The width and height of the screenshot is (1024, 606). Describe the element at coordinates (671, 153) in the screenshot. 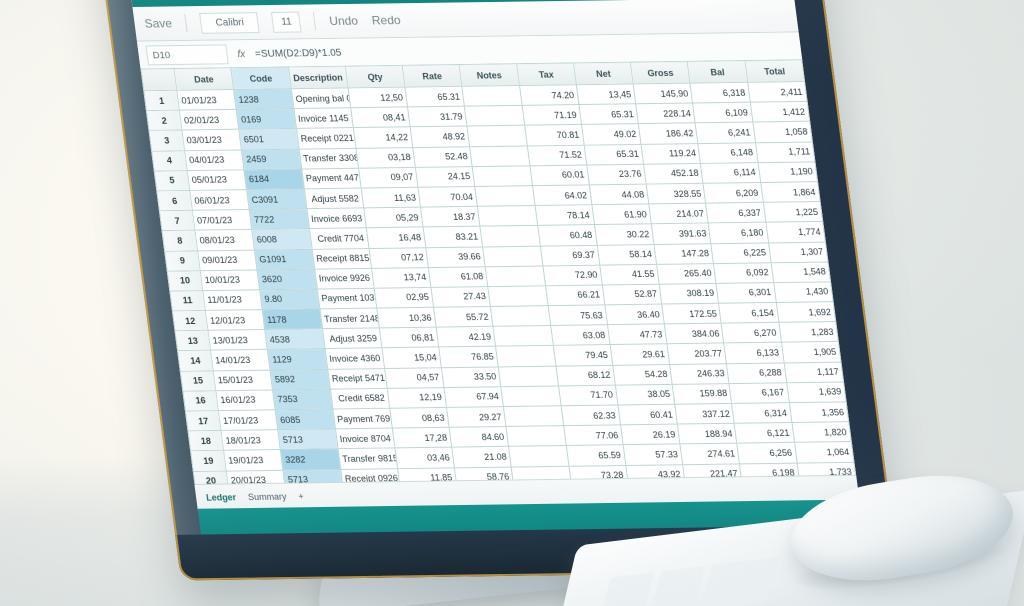

I see `grid-cell: 119.24` at that location.